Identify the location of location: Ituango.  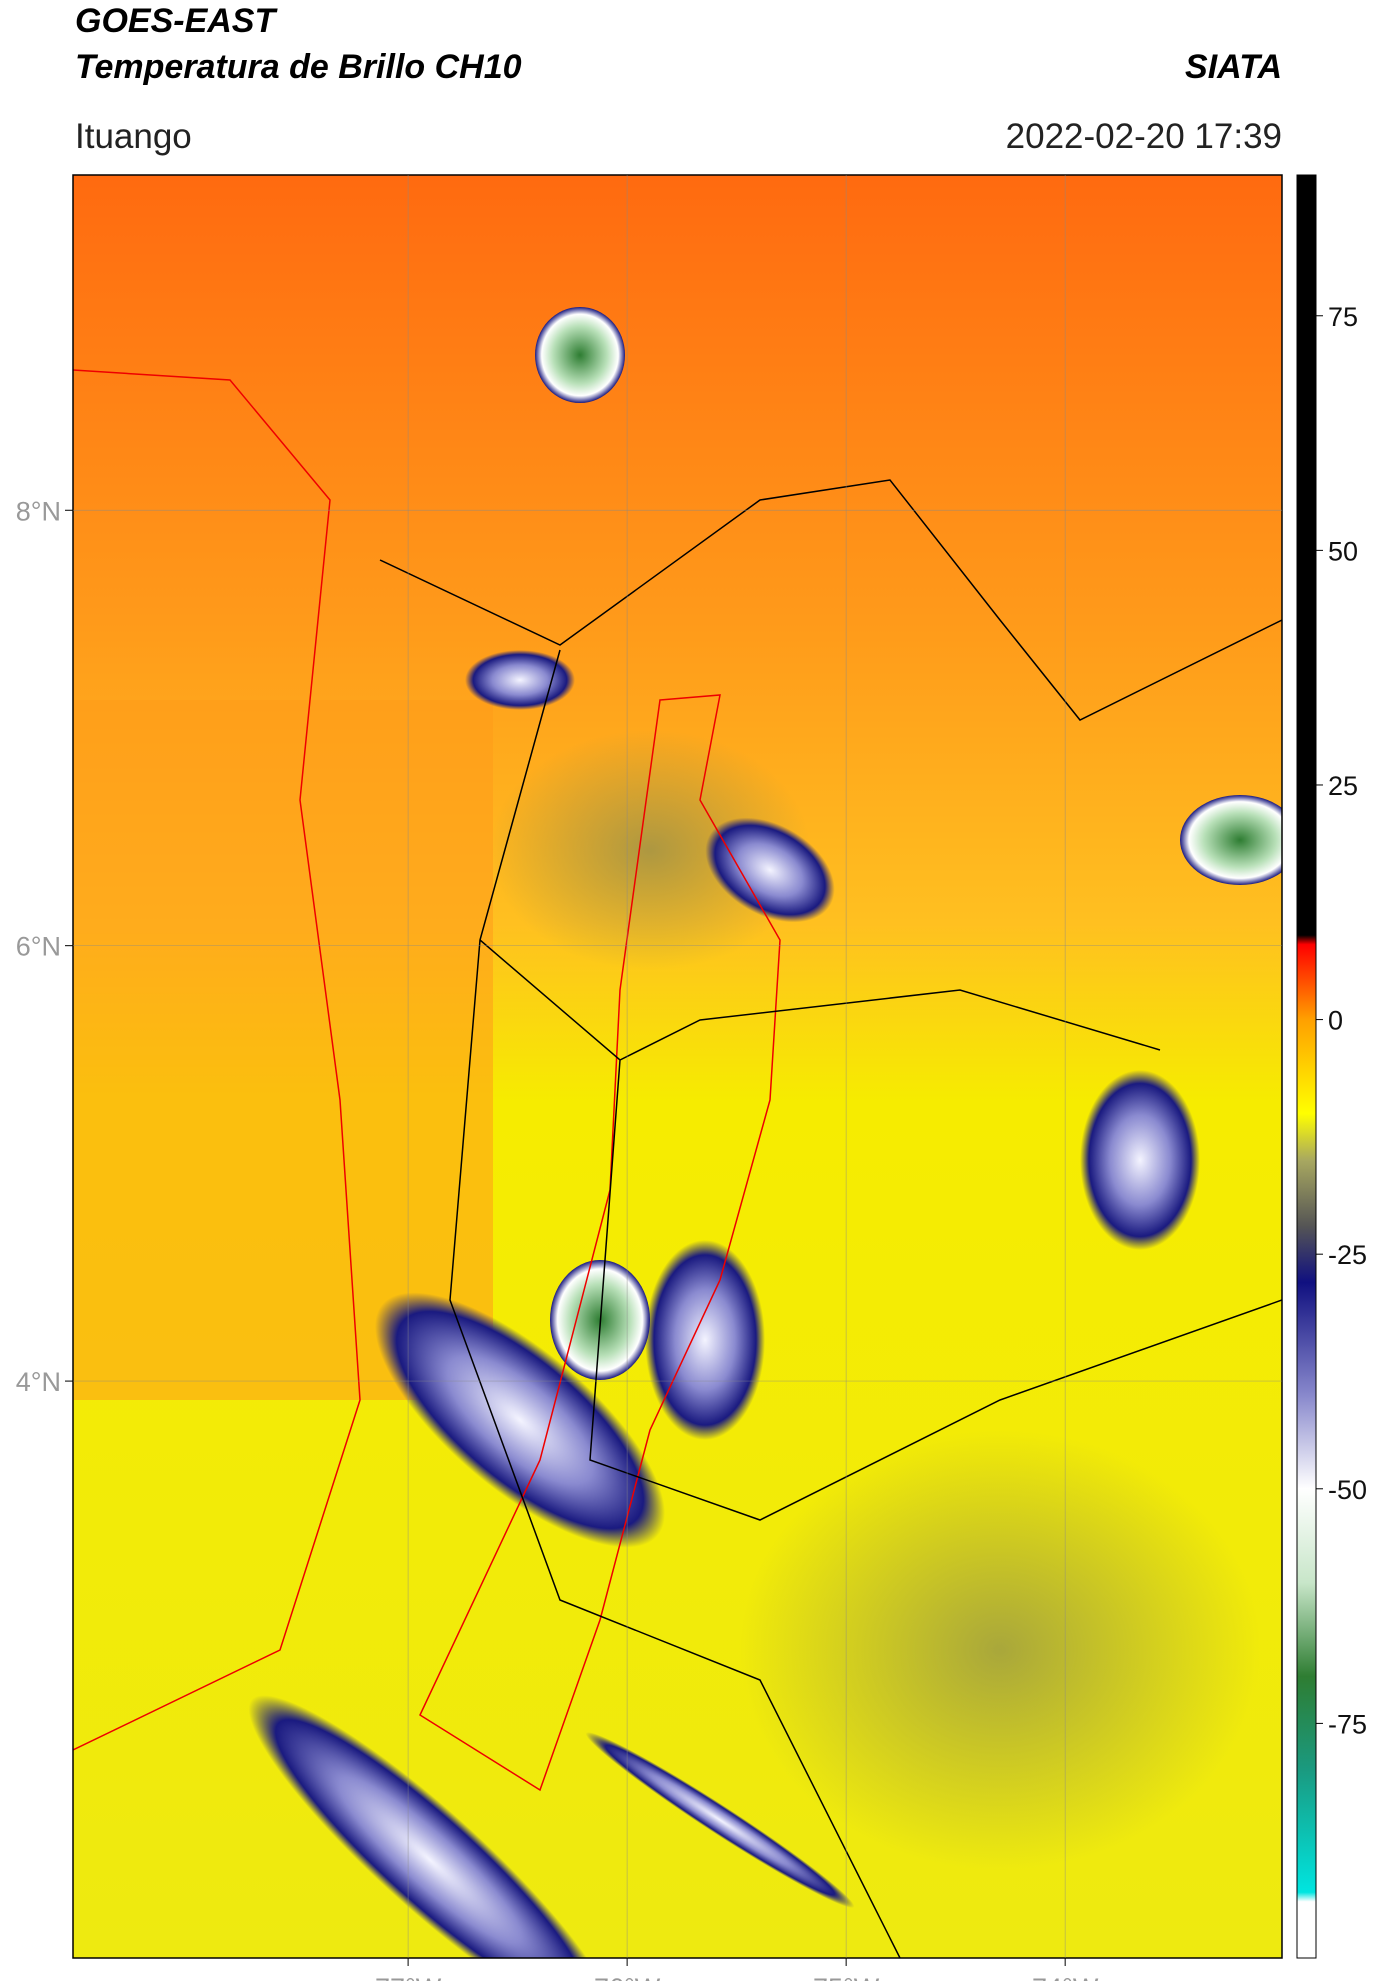
(133, 136).